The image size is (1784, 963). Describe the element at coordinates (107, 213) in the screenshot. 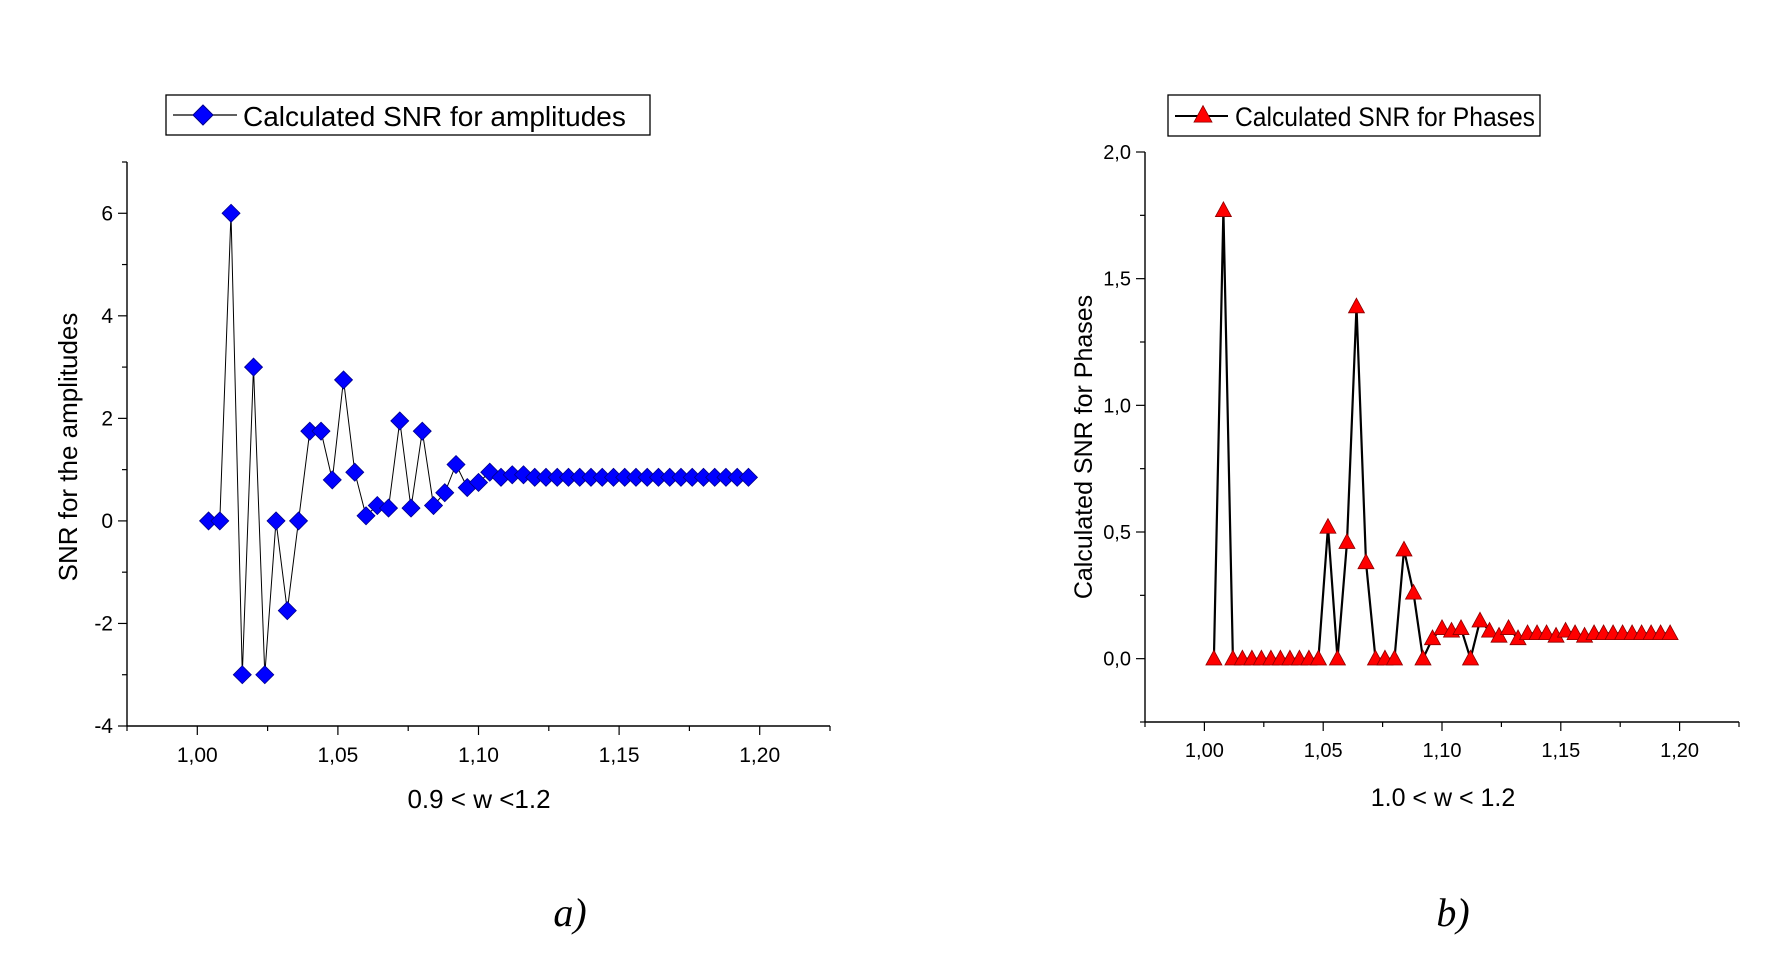

I see `y-tick-label: 6` at that location.